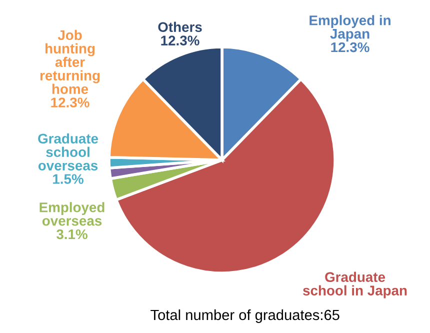 The width and height of the screenshot is (430, 333). I want to click on data-label: 3.1%, so click(72, 234).